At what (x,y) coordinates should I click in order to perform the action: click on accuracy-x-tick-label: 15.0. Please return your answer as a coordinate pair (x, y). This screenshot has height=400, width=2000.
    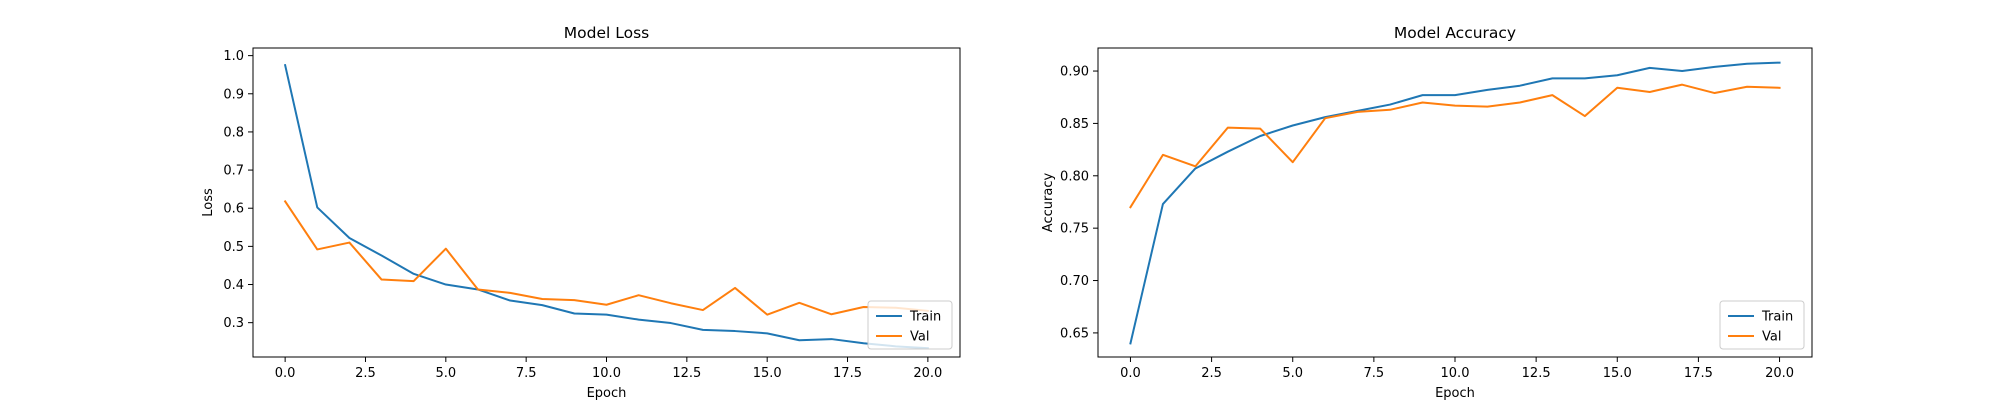
    Looking at the image, I should click on (1617, 373).